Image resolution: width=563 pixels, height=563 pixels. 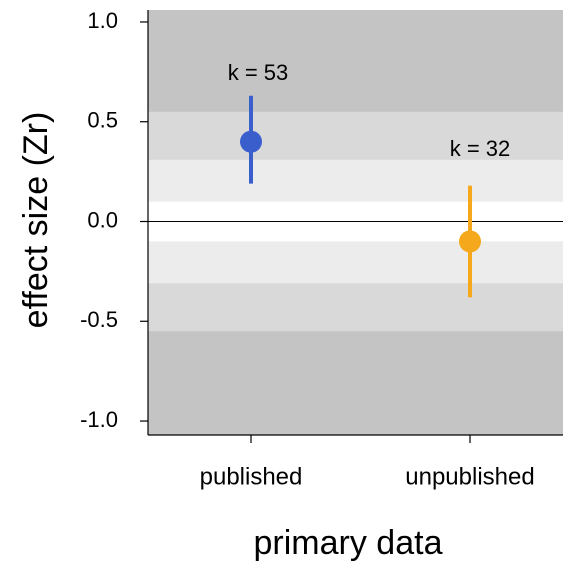 I want to click on y-tick-label: -1.0, so click(x=99, y=419).